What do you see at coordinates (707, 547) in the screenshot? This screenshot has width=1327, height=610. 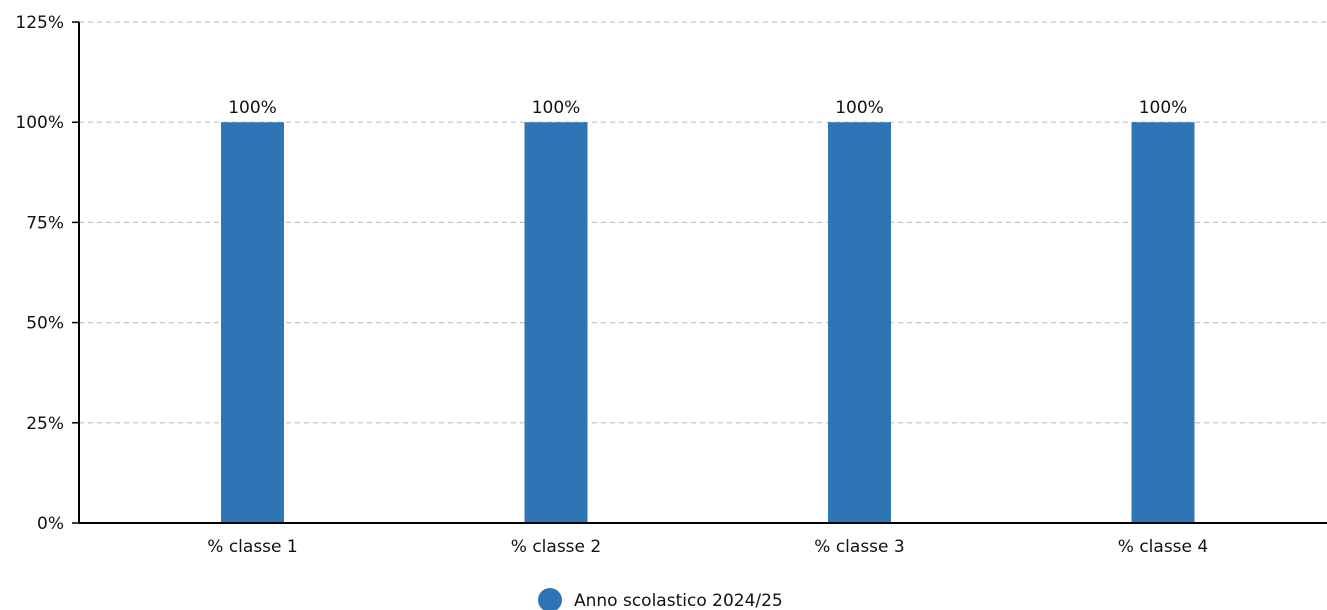 I see `x-tick-labels: % classe 1 % classe 2 % classe 3 % classe 4` at bounding box center [707, 547].